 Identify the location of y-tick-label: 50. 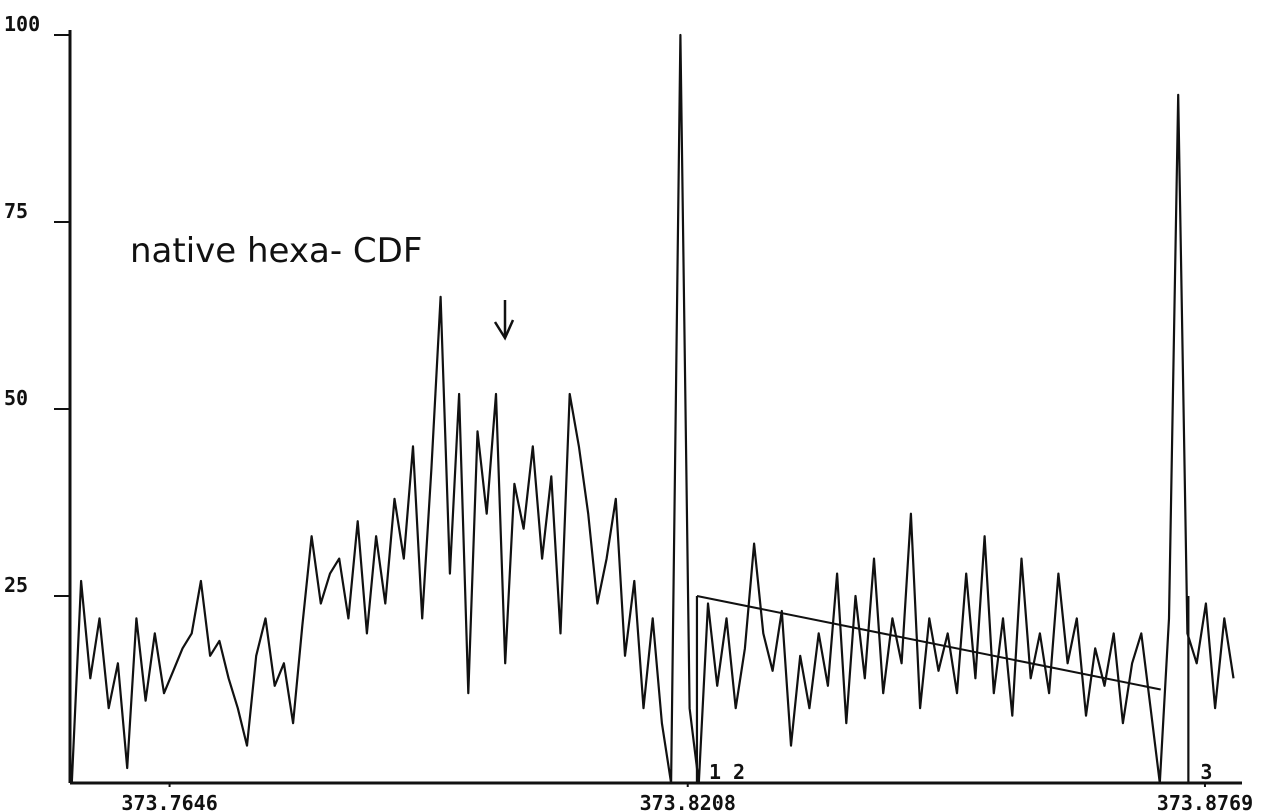
(16, 398).